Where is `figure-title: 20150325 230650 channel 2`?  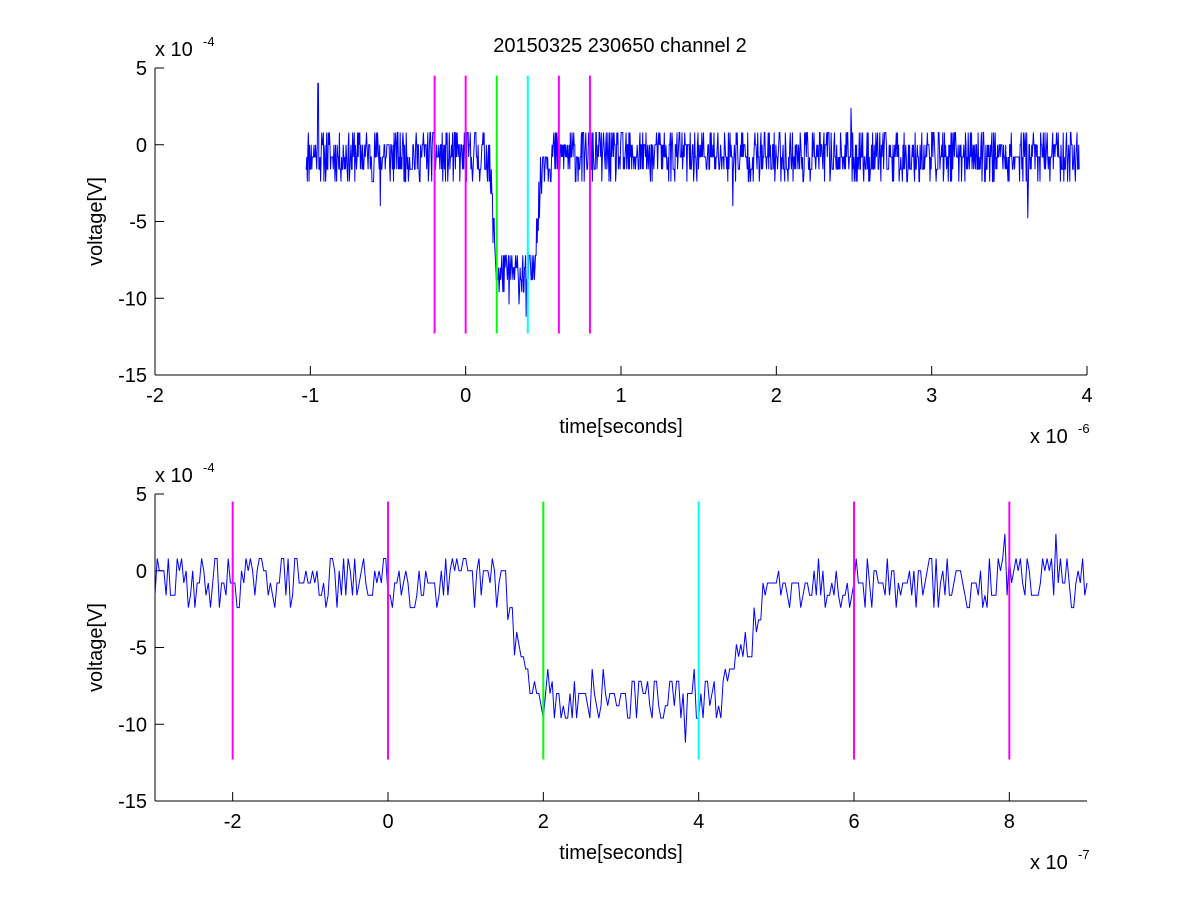 figure-title: 20150325 230650 channel 2 is located at coordinates (620, 46).